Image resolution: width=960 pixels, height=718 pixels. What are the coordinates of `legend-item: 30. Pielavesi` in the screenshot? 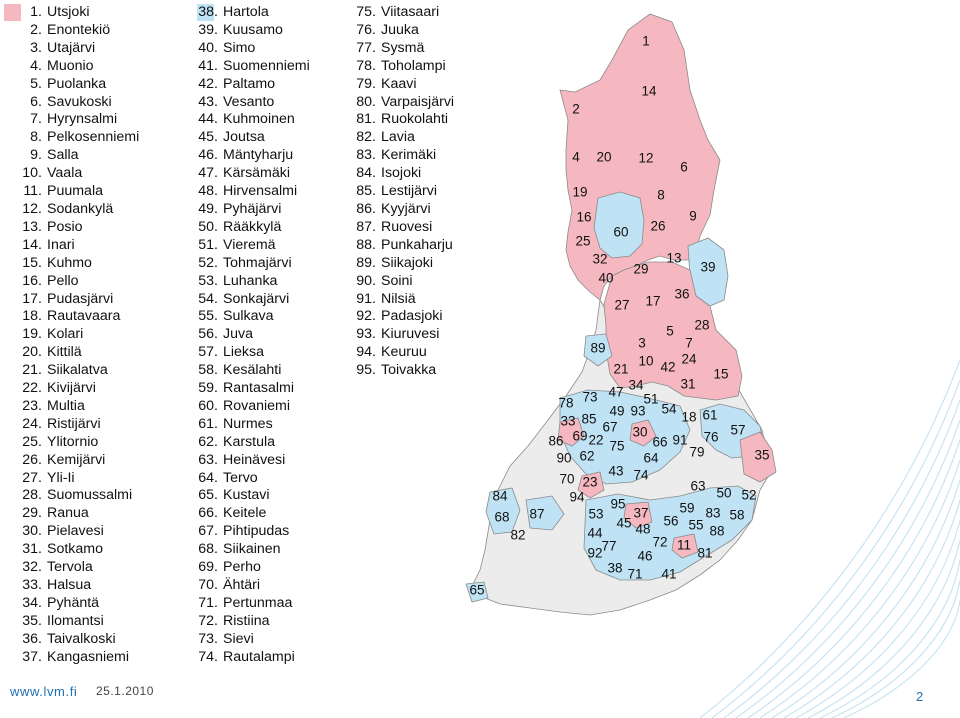 It's located at (75, 532).